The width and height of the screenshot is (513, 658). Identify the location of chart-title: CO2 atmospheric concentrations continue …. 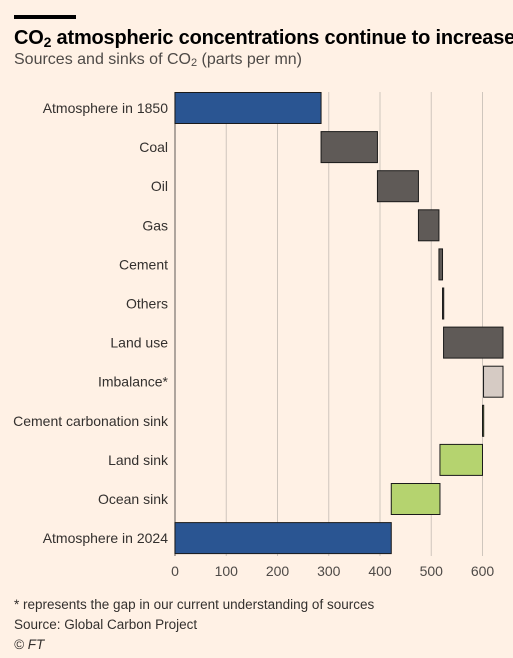
(263, 38).